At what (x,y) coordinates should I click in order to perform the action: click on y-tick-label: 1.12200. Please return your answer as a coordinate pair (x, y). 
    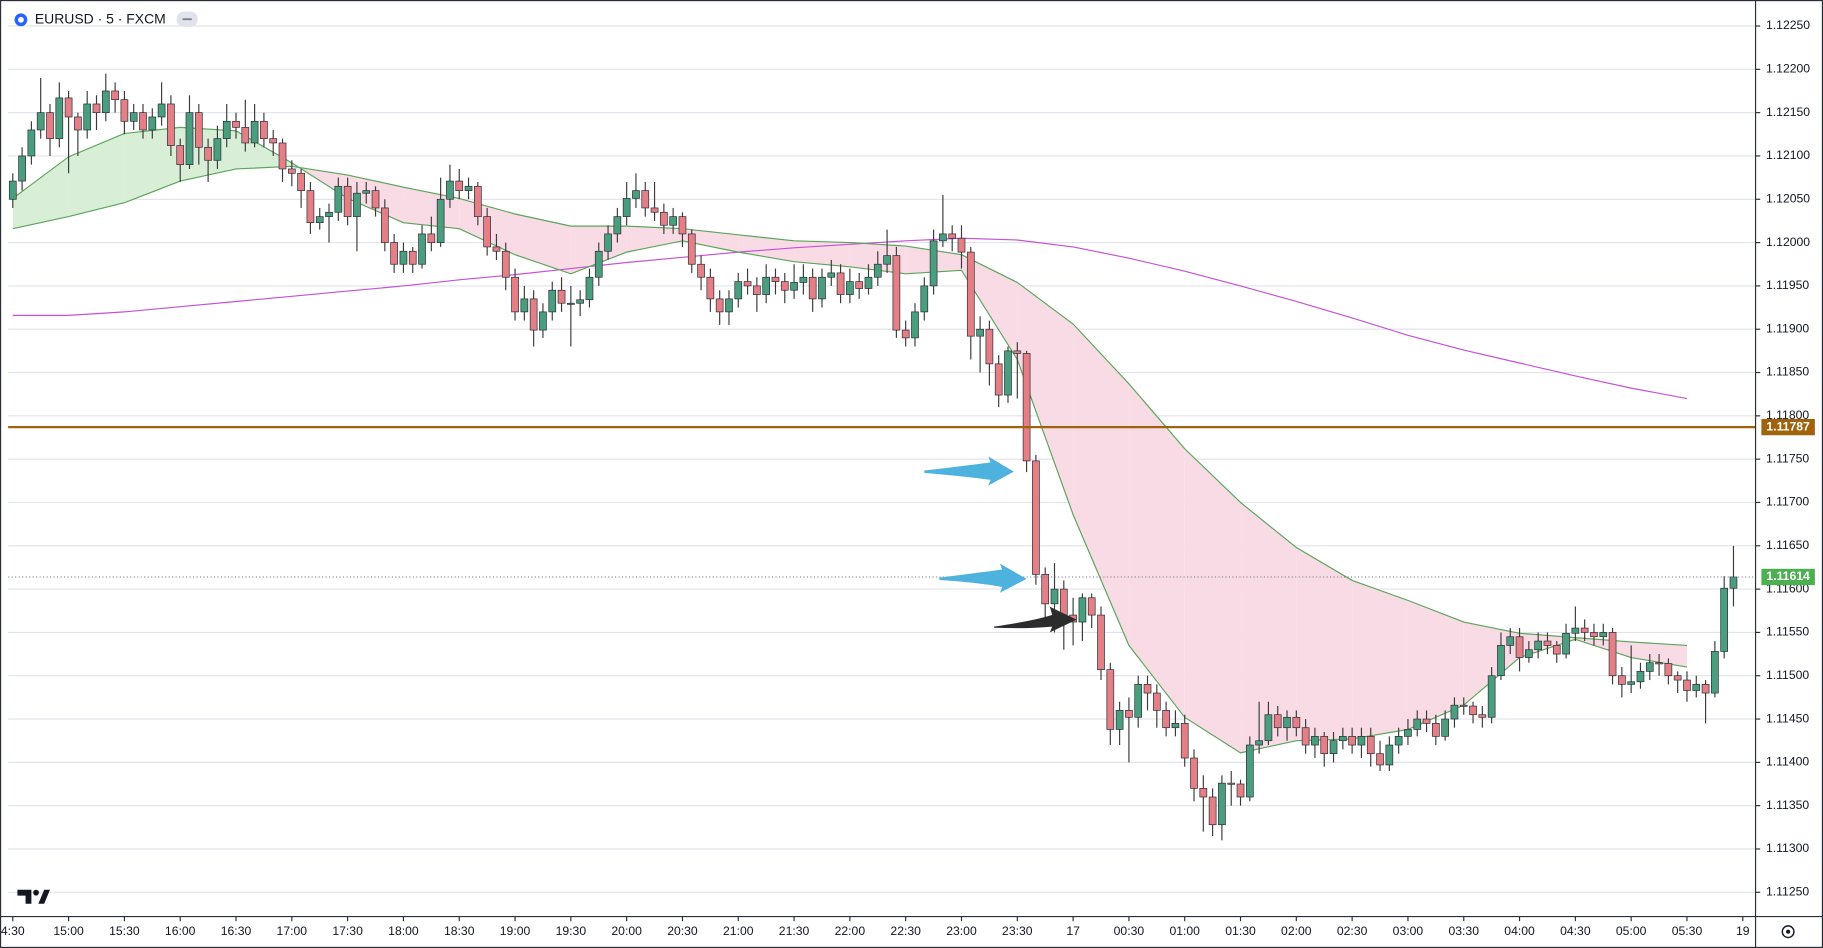
    Looking at the image, I should click on (1788, 69).